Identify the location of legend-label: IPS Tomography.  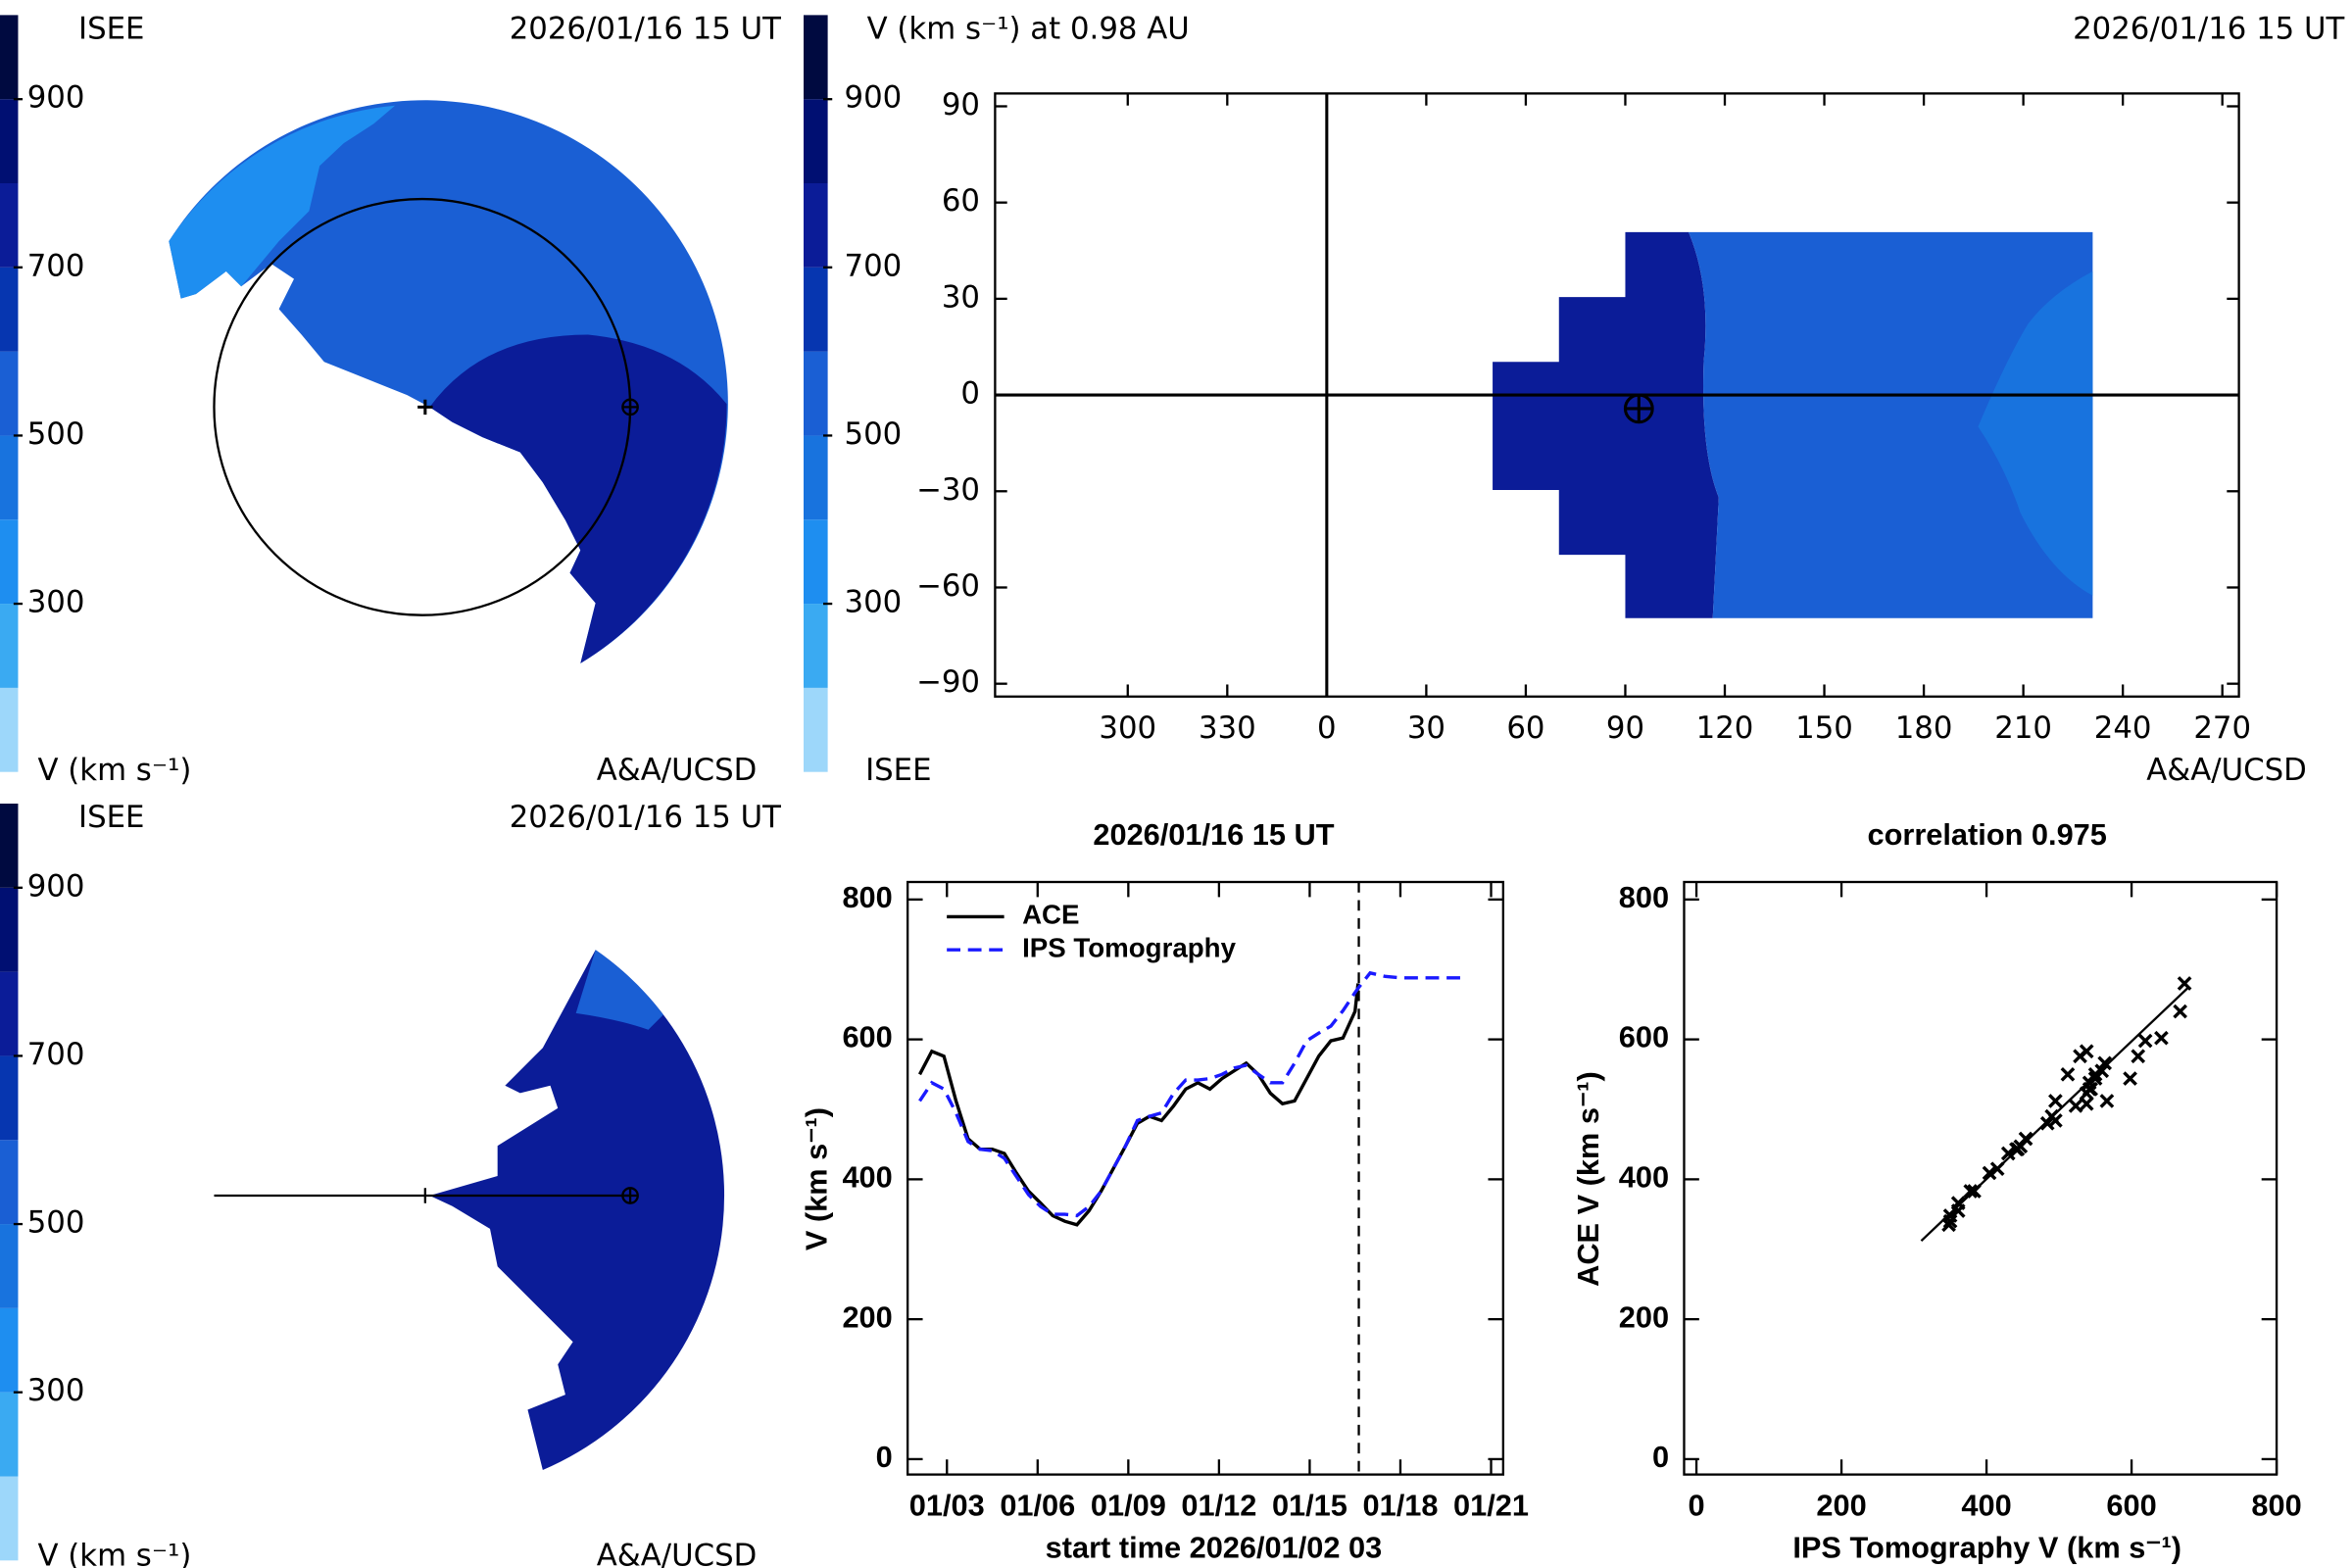
(1129, 948).